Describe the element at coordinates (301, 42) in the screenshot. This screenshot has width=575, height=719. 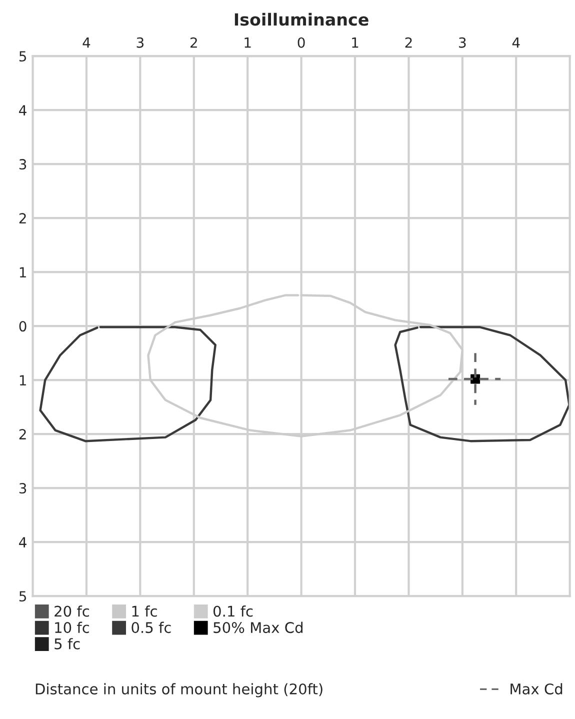
I see `x-tick-label: 0` at that location.